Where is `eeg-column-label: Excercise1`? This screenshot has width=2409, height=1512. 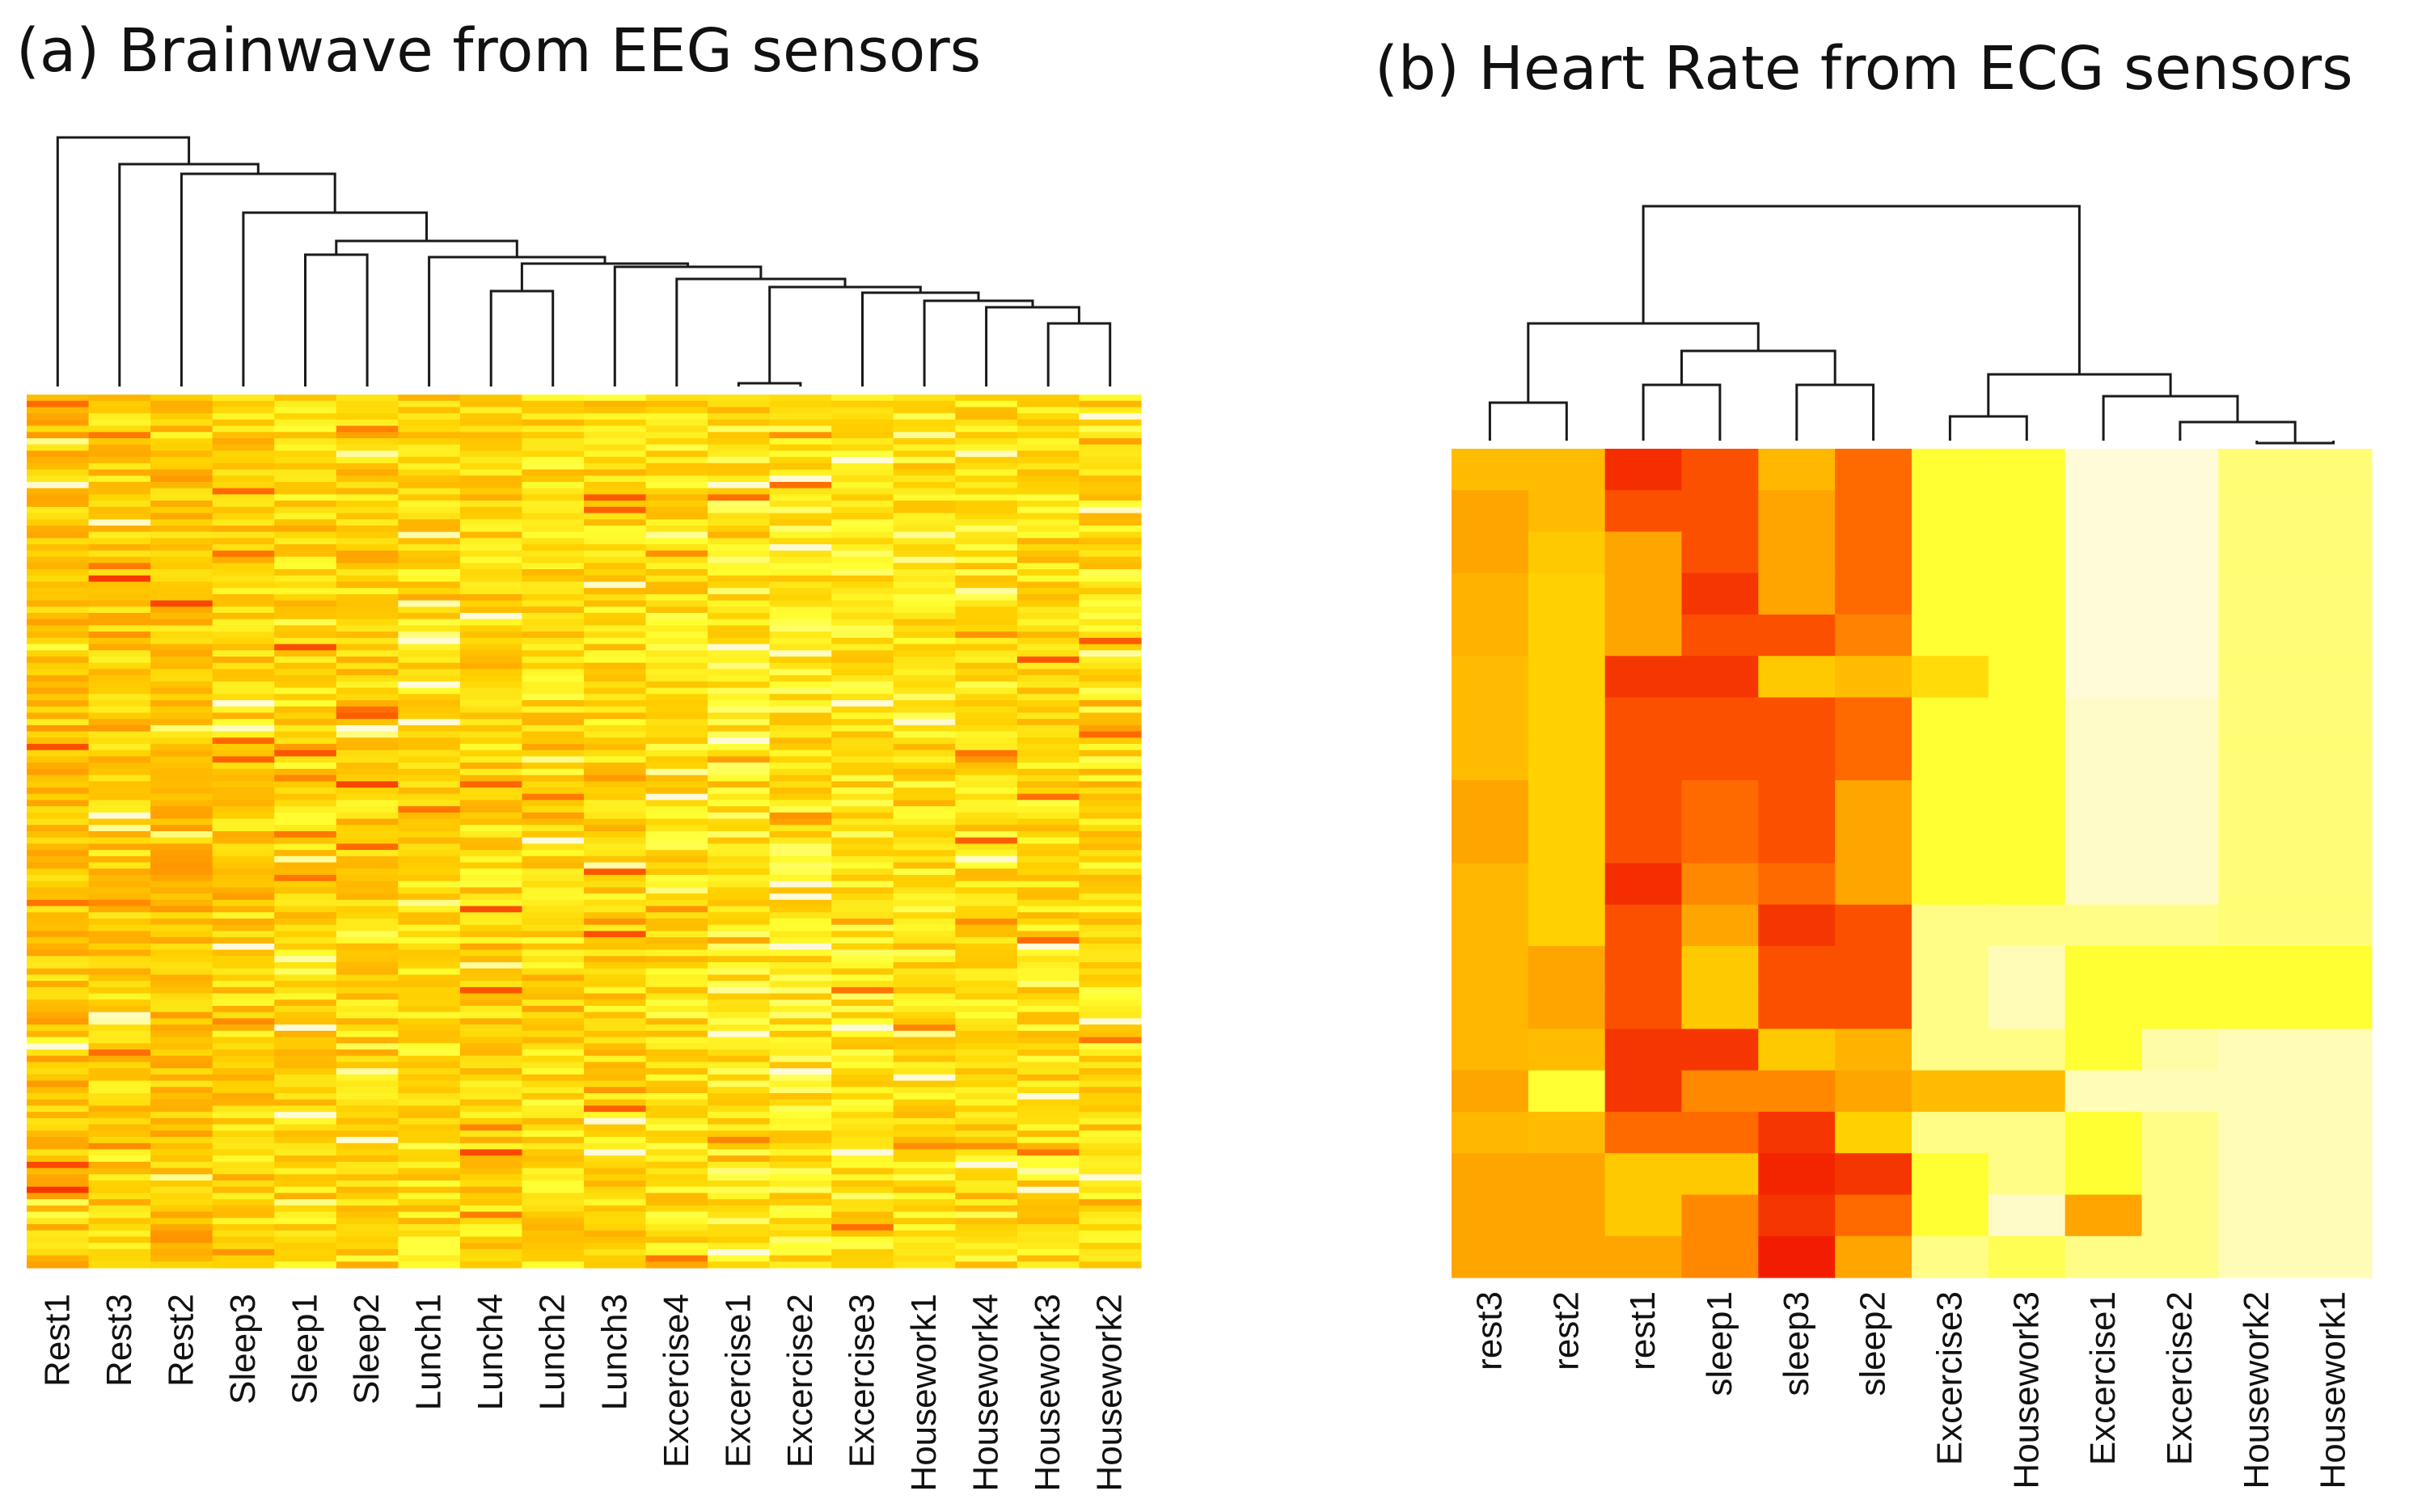
eeg-column-label: Excercise1 is located at coordinates (738, 1381).